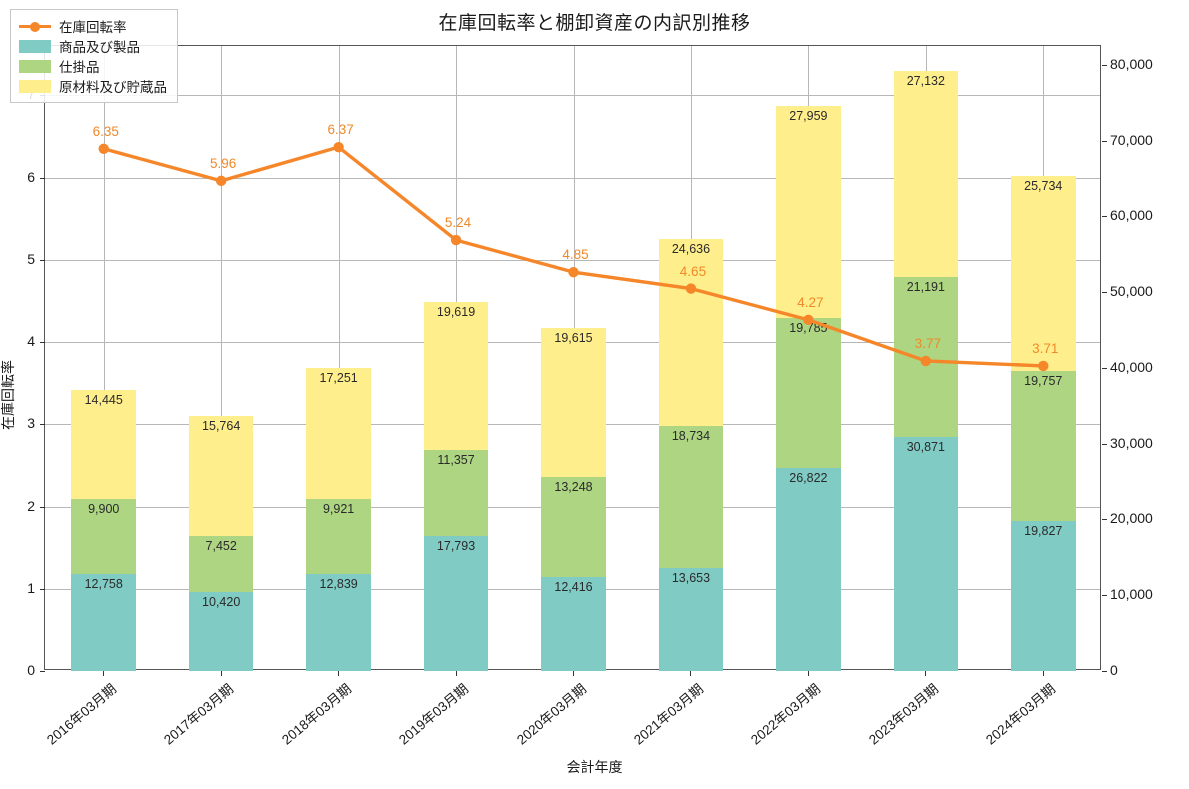  What do you see at coordinates (1114, 670) in the screenshot?
I see `y-tick-label-right: 0` at bounding box center [1114, 670].